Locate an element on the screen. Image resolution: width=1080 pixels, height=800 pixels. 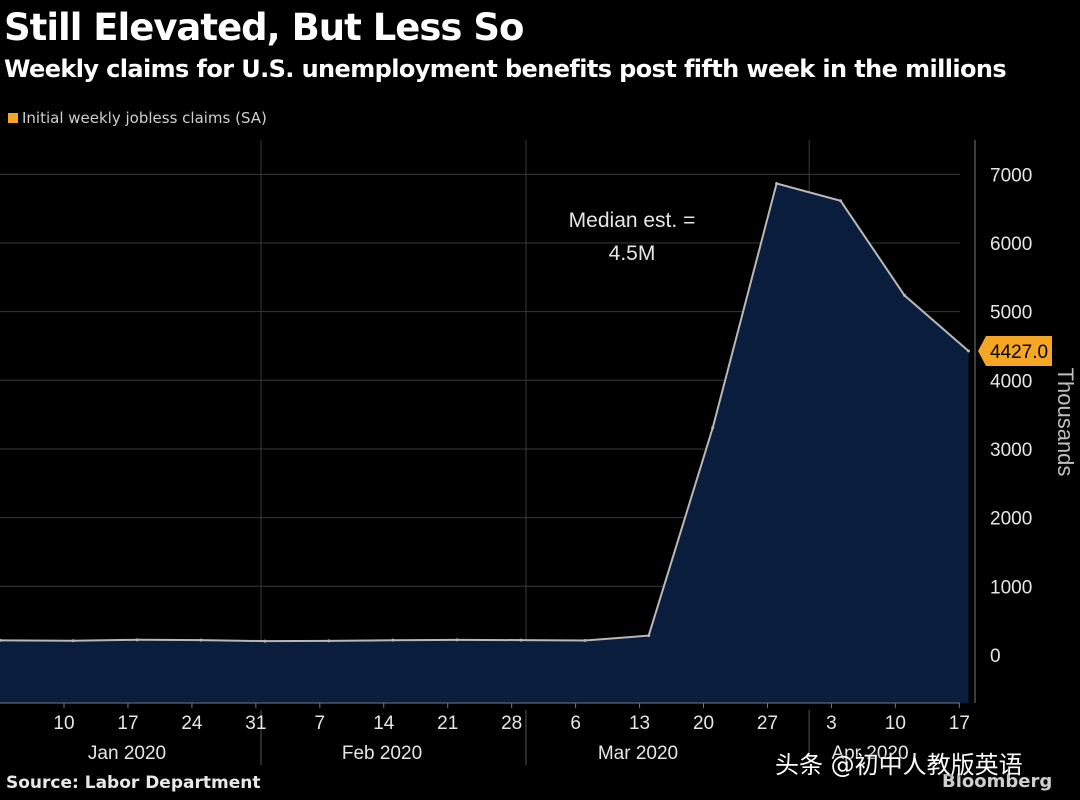
y-tick-label: 1000 is located at coordinates (1011, 587).